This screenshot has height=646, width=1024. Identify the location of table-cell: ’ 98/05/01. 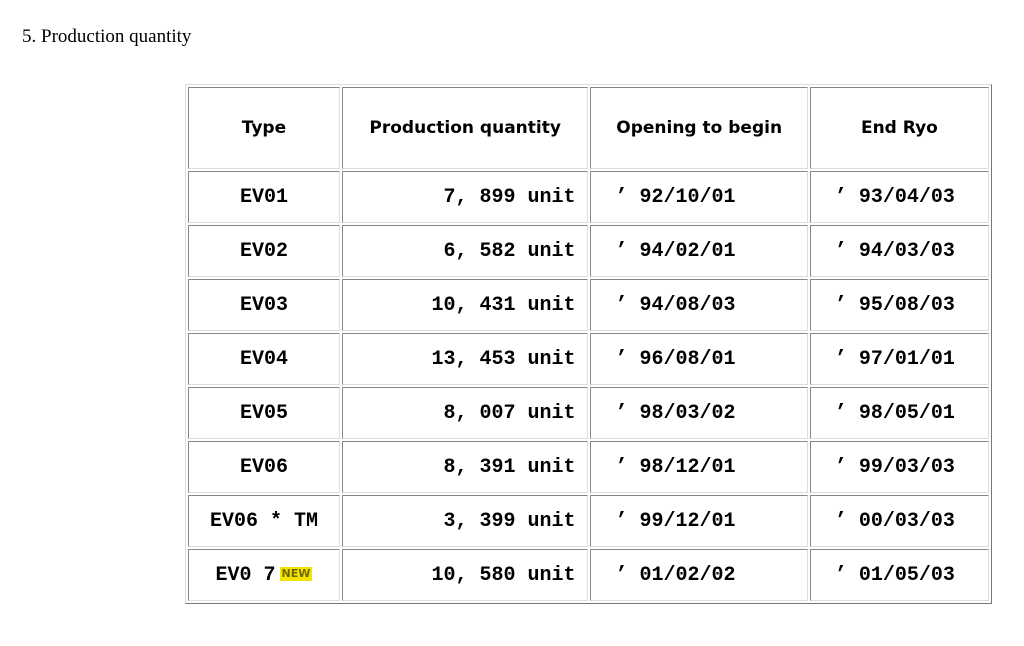
(899, 413).